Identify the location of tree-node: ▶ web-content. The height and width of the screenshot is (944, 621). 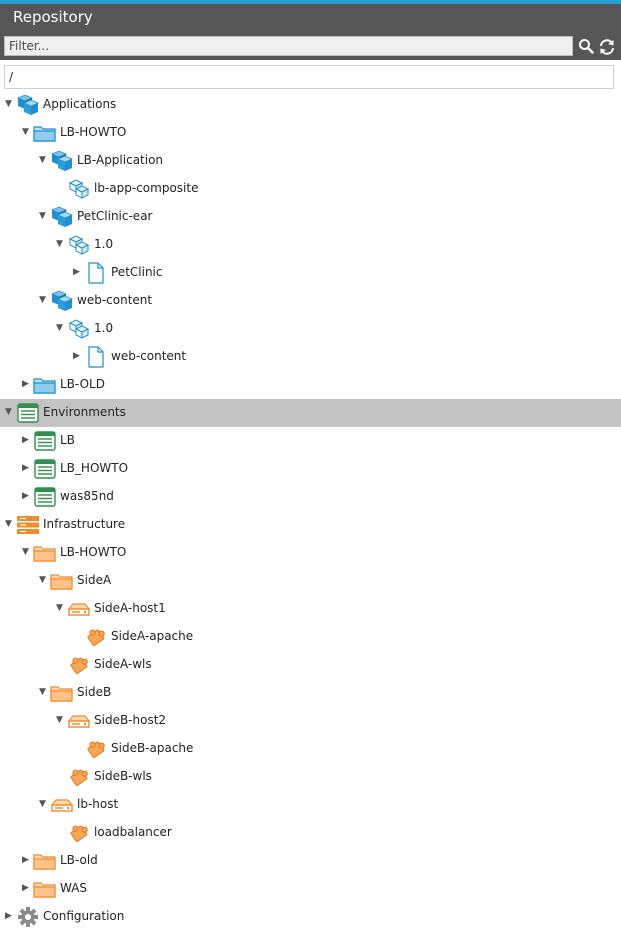
(310, 357).